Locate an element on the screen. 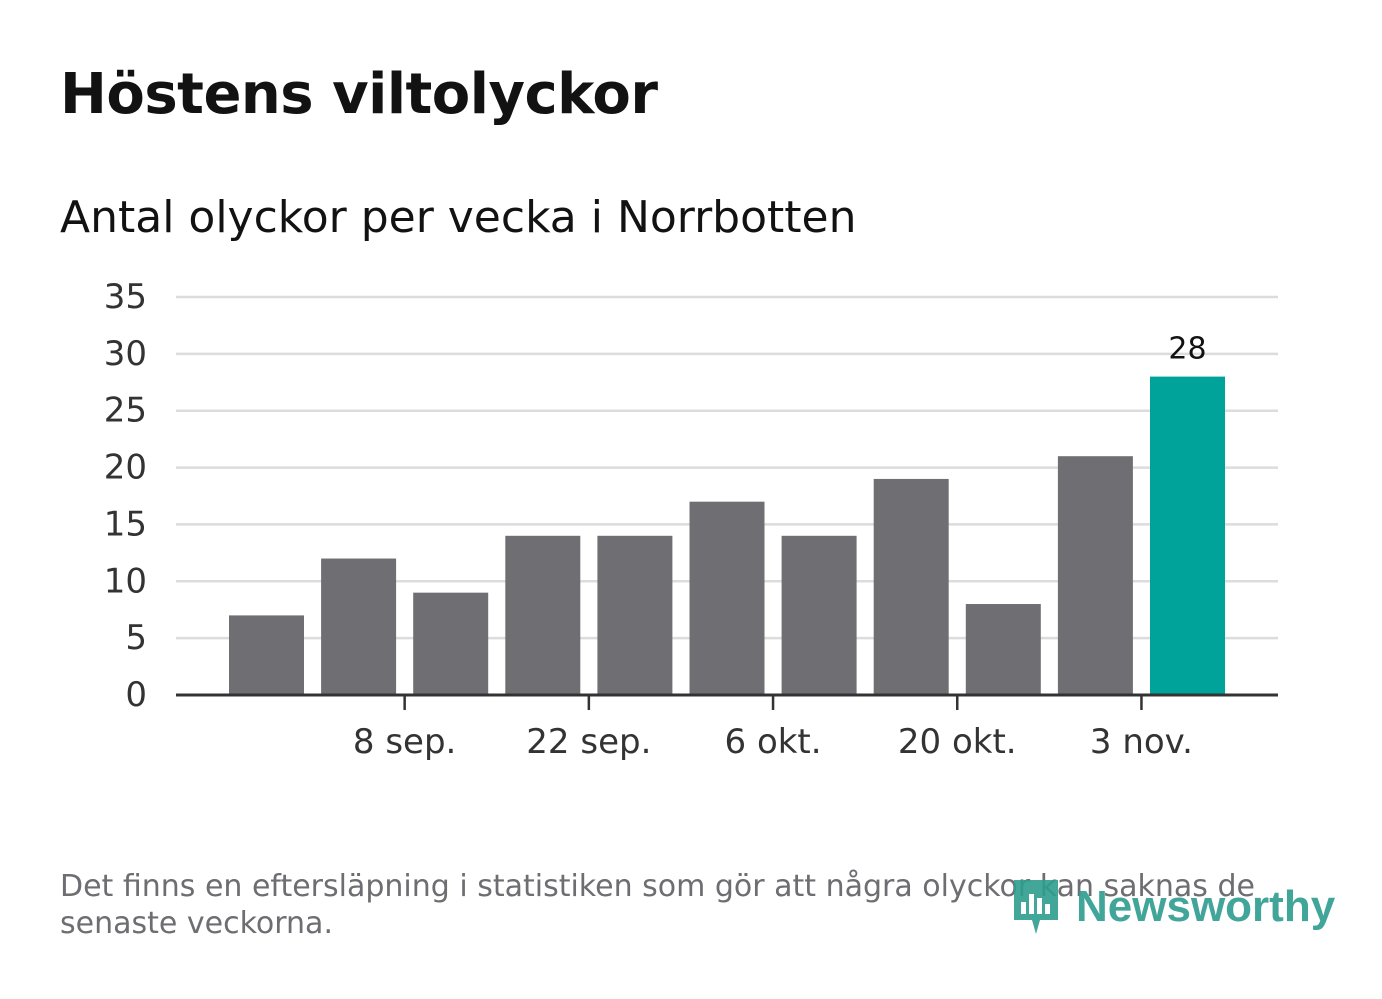  y-tick-label: 5 is located at coordinates (136, 638).